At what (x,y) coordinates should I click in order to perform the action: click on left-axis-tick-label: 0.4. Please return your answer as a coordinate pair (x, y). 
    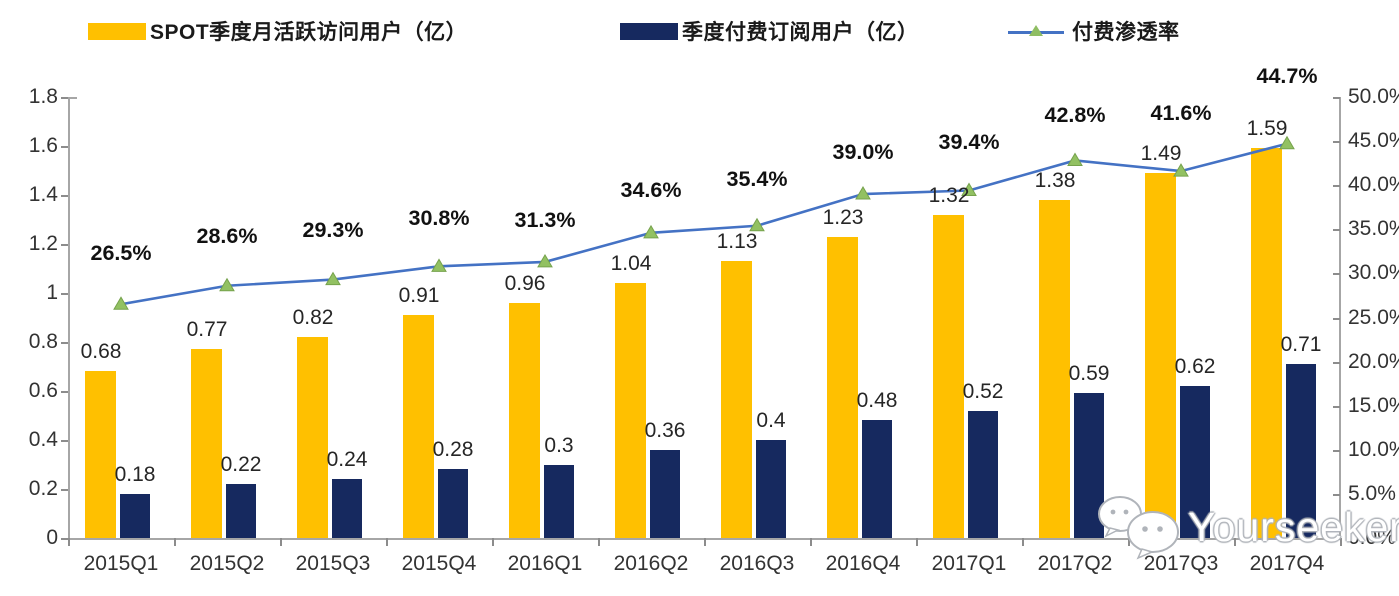
    Looking at the image, I should click on (43, 439).